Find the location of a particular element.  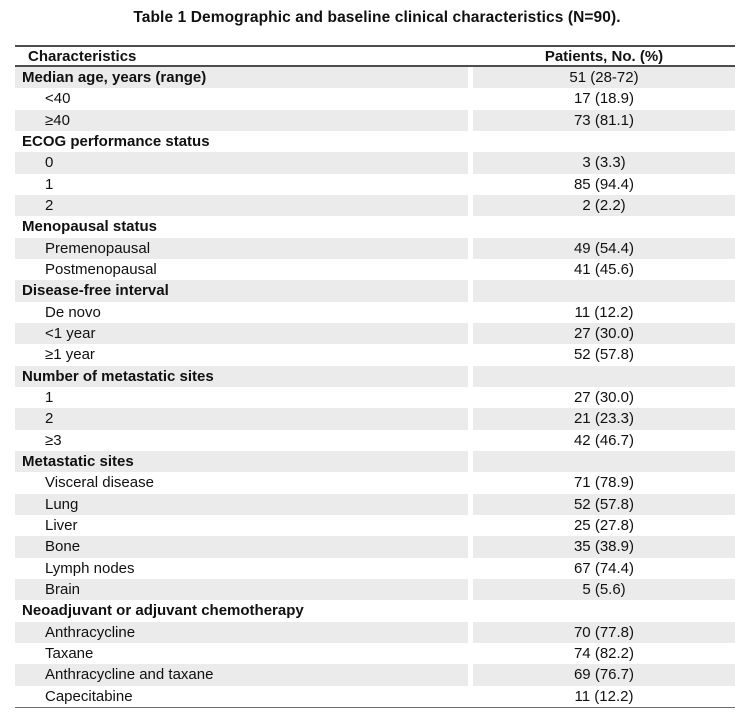

row-label: ECOG performance status is located at coordinates (116, 142).